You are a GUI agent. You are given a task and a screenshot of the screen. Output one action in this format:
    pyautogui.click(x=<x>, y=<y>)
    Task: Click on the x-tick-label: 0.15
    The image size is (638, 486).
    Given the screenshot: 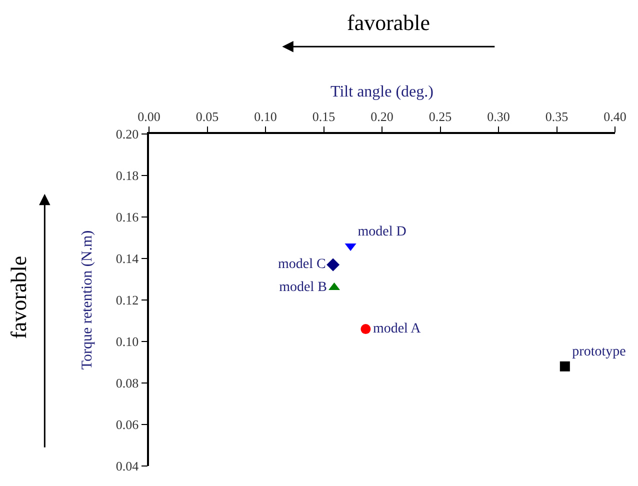 What is the action you would take?
    pyautogui.click(x=324, y=116)
    